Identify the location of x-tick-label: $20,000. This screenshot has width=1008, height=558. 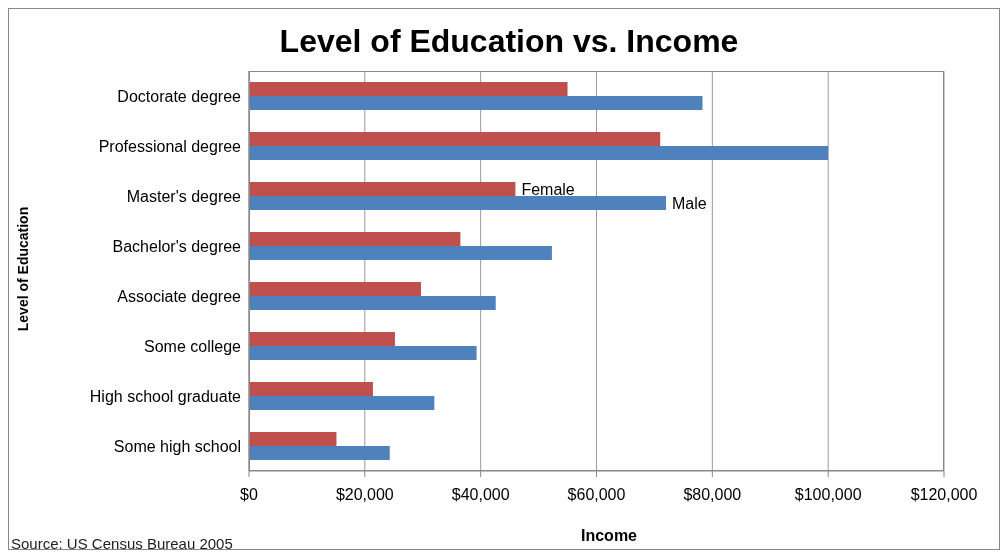
(364, 495).